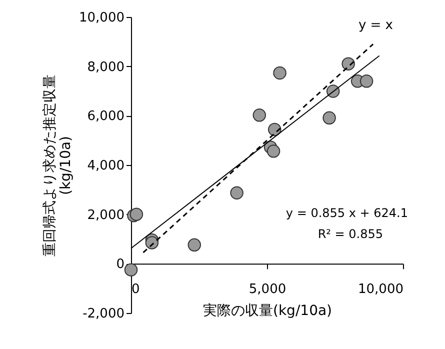 This screenshot has width=445, height=349. What do you see at coordinates (105, 215) in the screenshot?
I see `y-tick-label: 2,000` at bounding box center [105, 215].